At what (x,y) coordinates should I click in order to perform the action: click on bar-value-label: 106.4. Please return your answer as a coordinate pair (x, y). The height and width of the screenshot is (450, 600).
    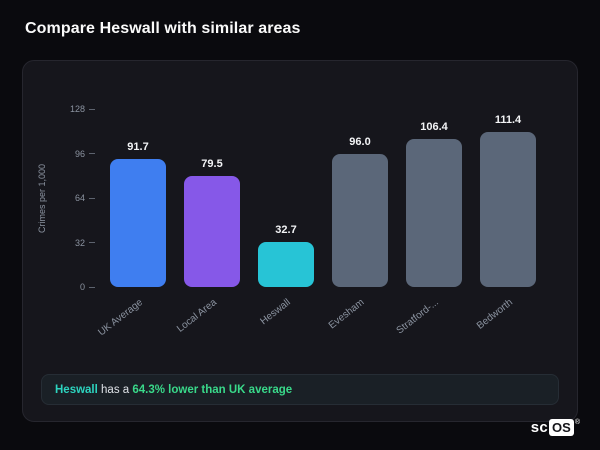
    Looking at the image, I should click on (434, 127).